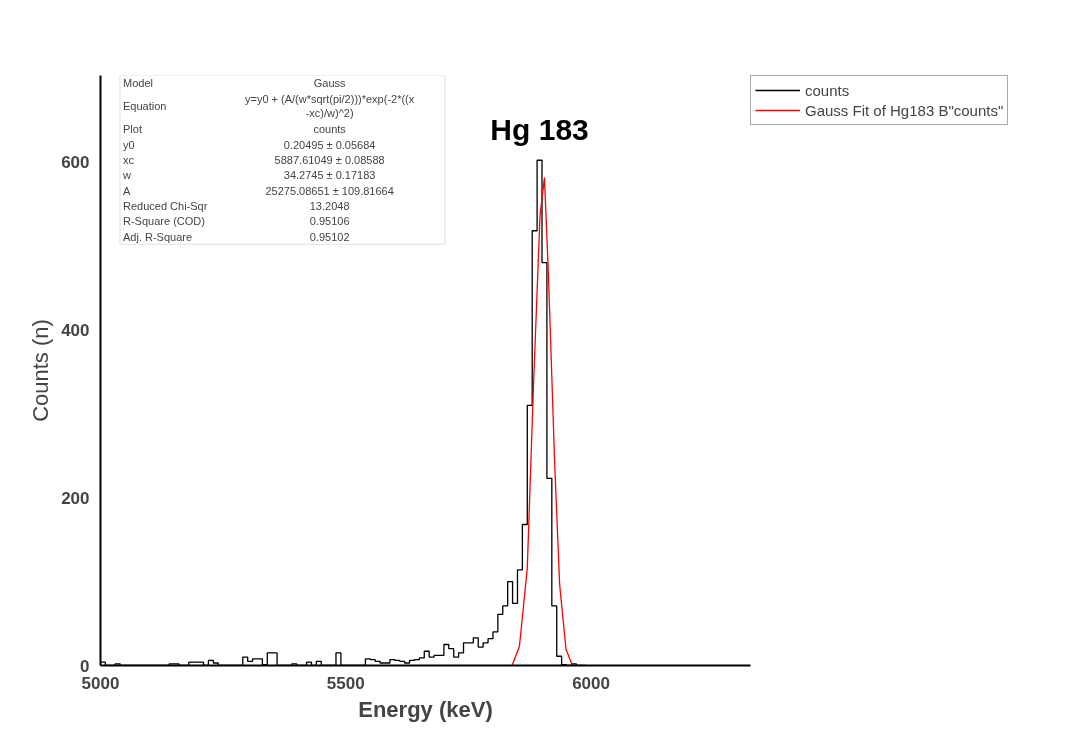  Describe the element at coordinates (85, 666) in the screenshot. I see `y-tick-label: 0` at that location.